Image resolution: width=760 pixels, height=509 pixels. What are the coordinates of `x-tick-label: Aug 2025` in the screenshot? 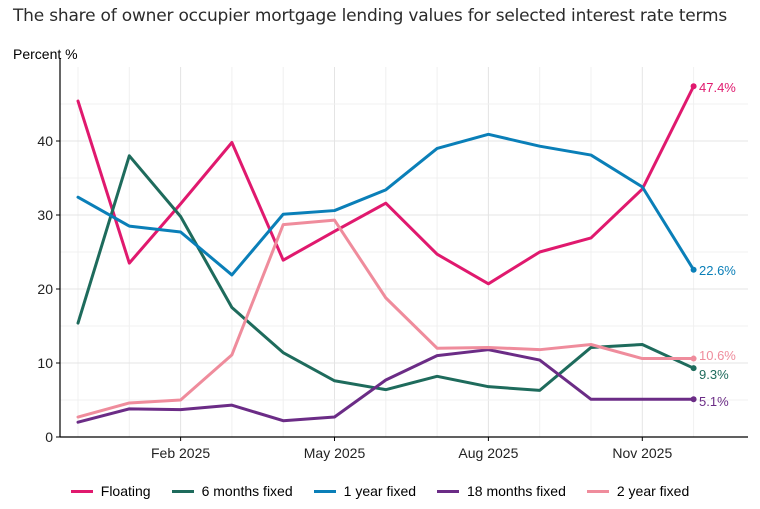 It's located at (488, 453).